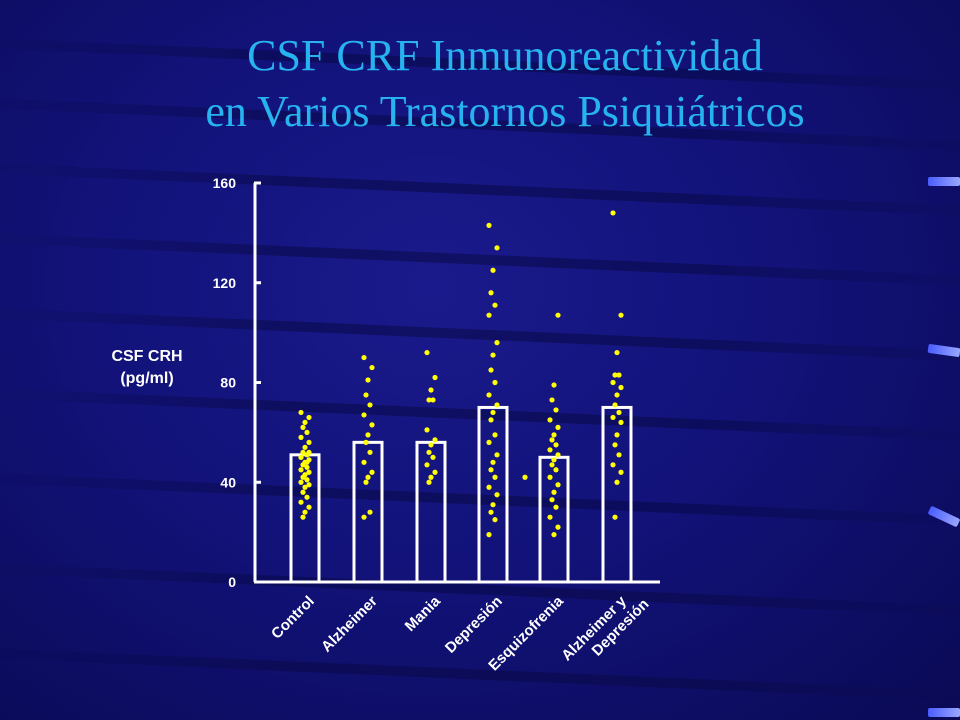  Describe the element at coordinates (349, 624) in the screenshot. I see `x-category-label: Alzheimer` at that location.